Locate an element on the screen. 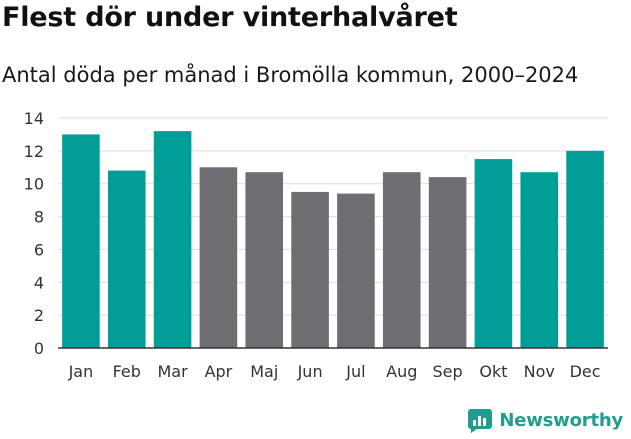  x-tick-label: Jan is located at coordinates (81, 371).